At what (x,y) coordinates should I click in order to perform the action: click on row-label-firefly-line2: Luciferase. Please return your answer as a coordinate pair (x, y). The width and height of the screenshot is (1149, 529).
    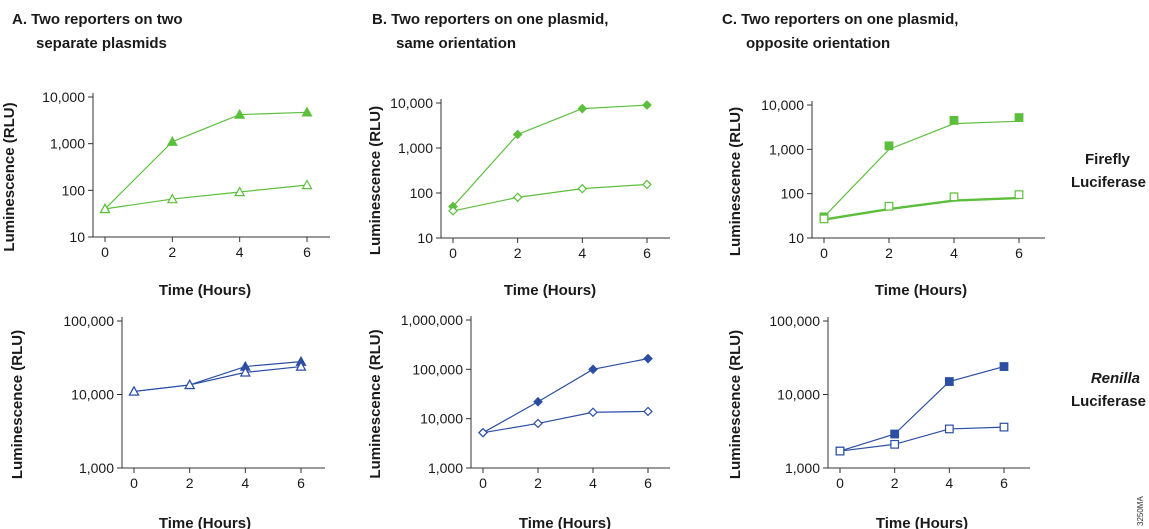
    Looking at the image, I should click on (1108, 182).